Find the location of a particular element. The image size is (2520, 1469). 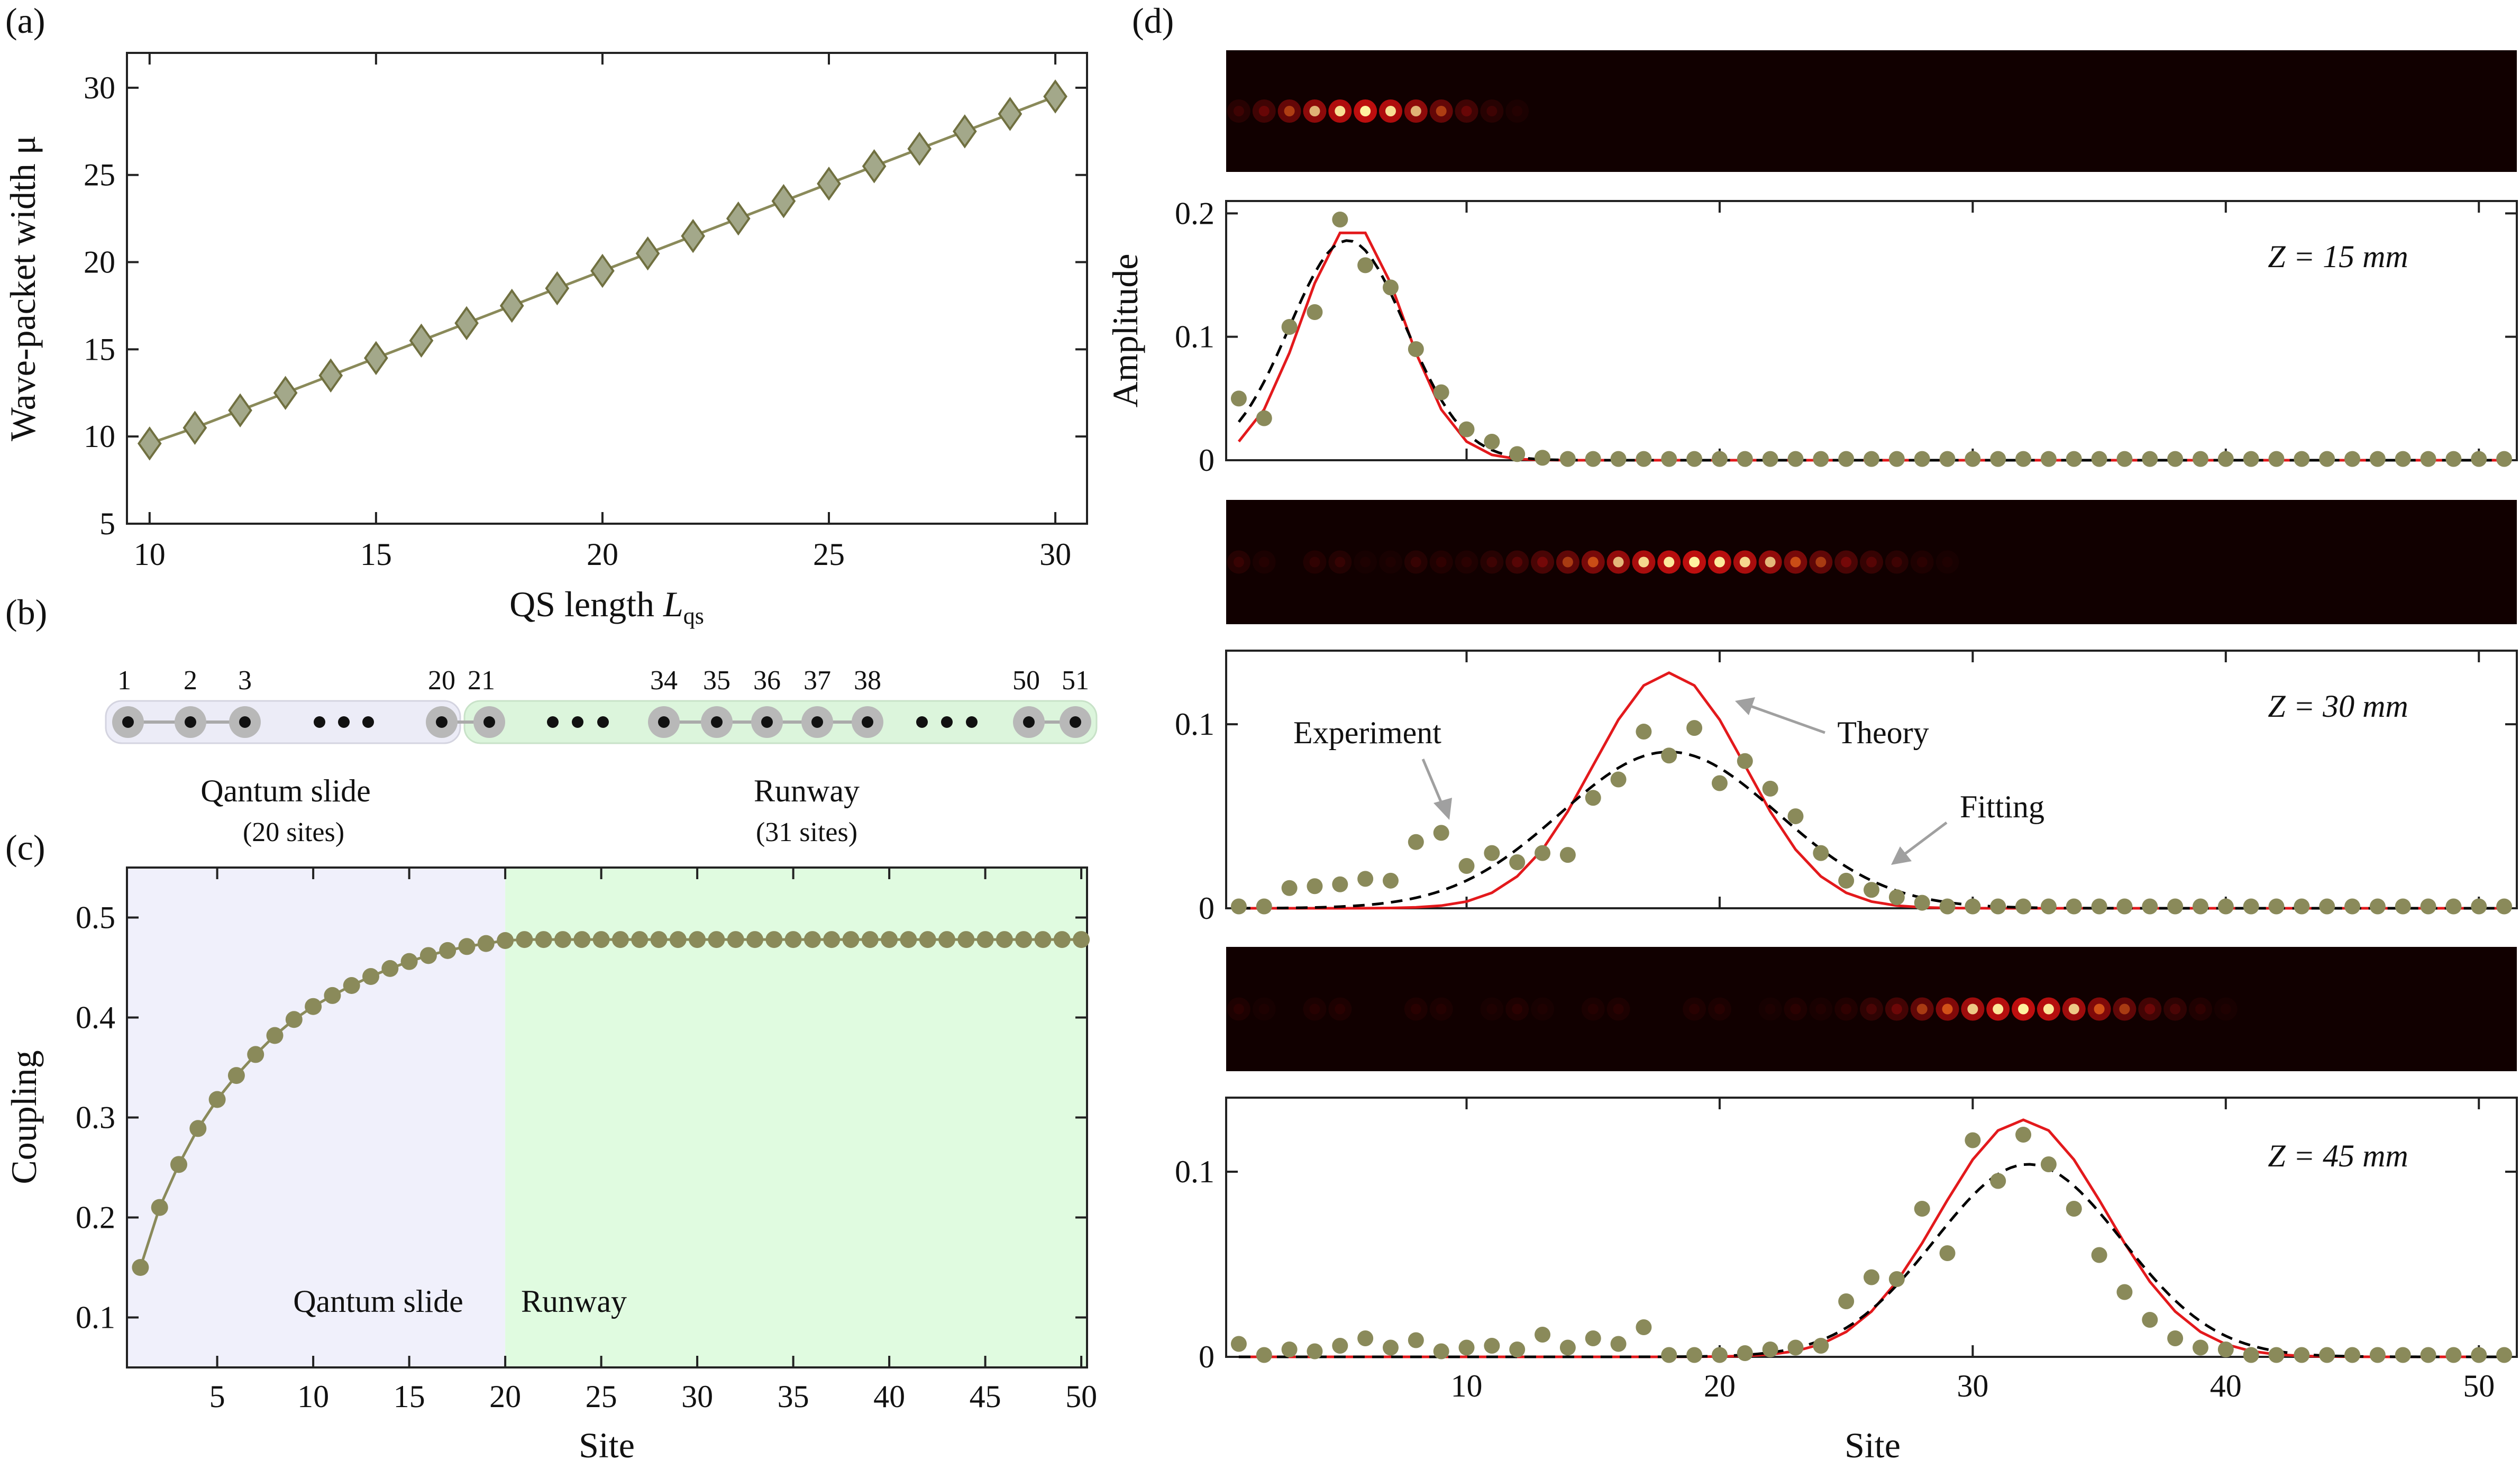

site-number: 2 is located at coordinates (191, 680).